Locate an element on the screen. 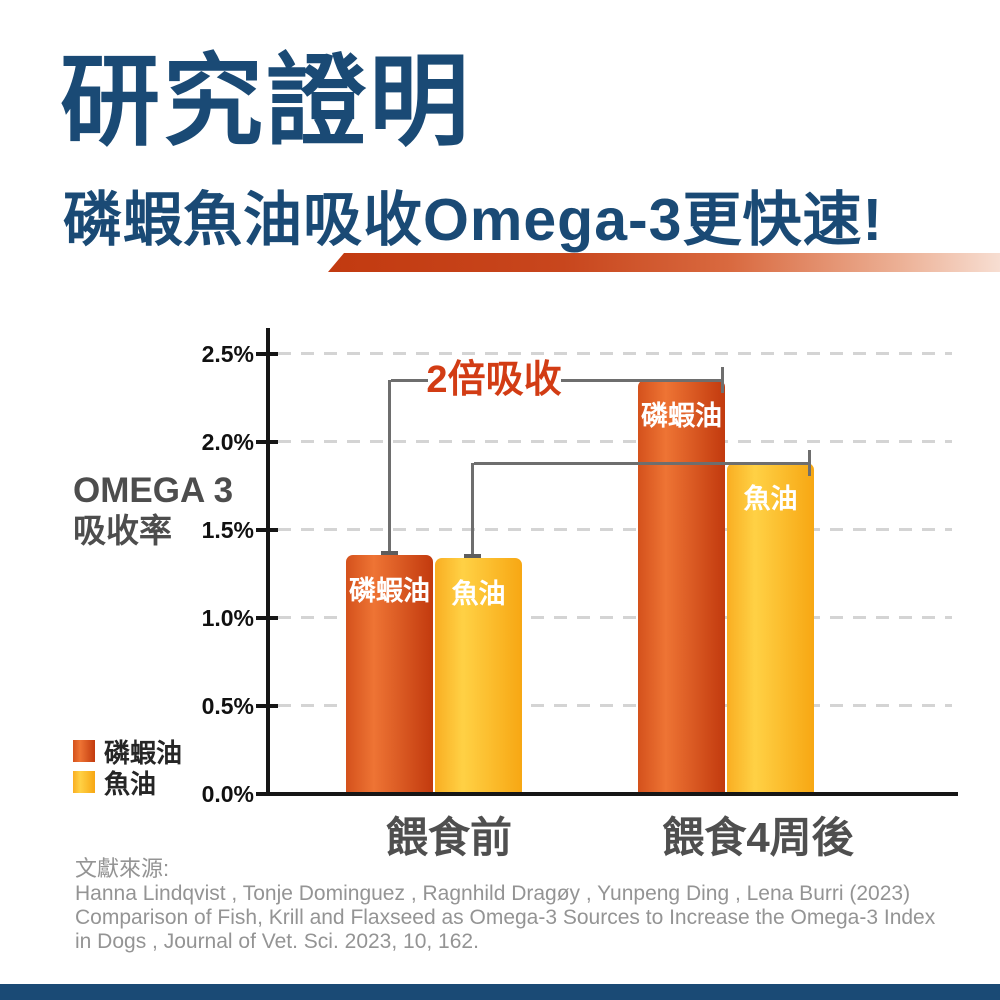  y-tick-label: 0.5% is located at coordinates (227, 706).